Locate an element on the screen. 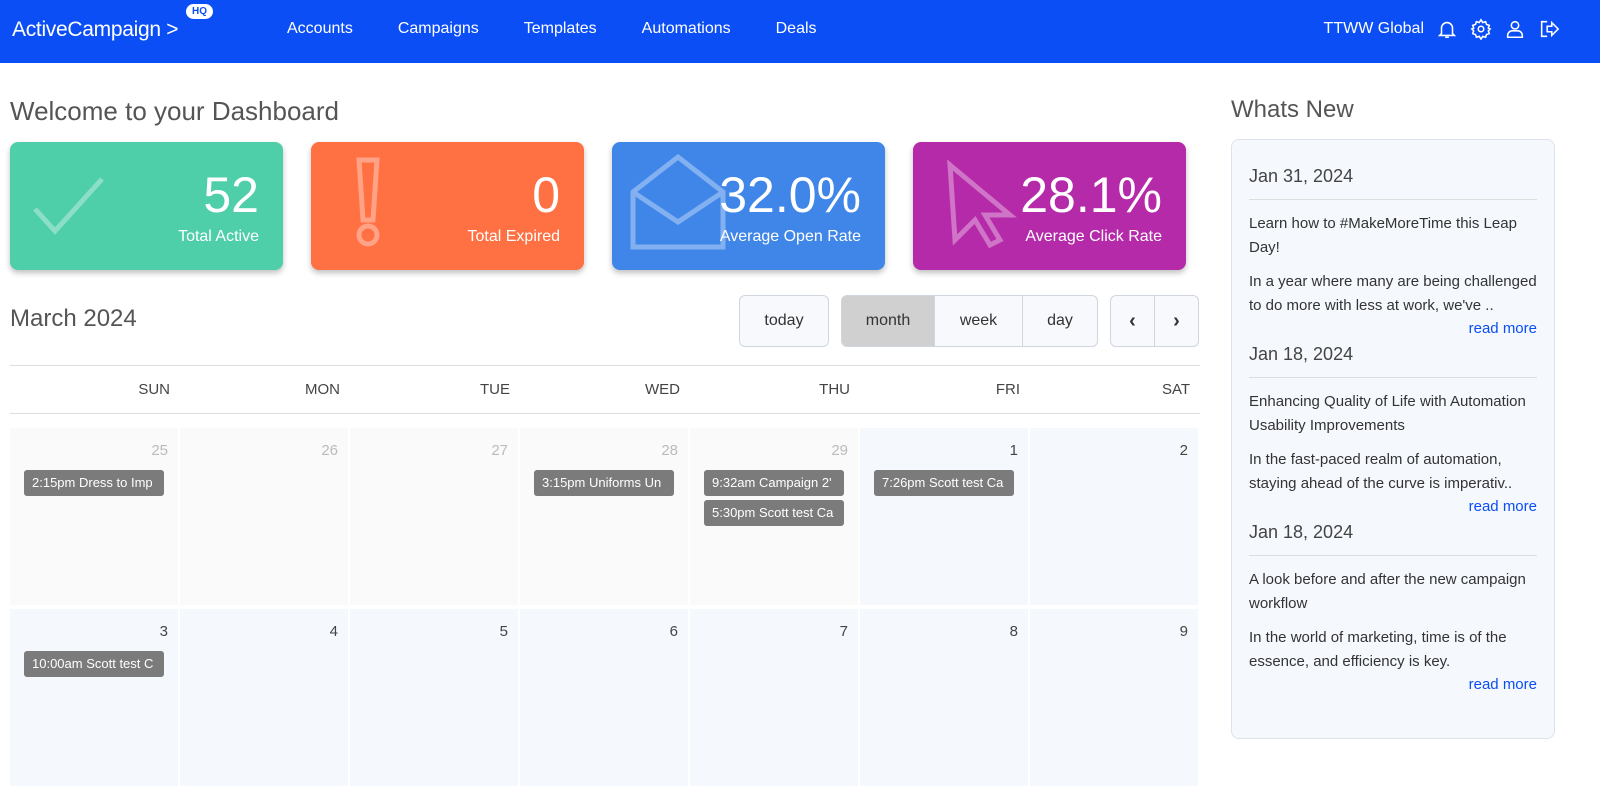 The image size is (1600, 786). gear-icon is located at coordinates (1481, 29).